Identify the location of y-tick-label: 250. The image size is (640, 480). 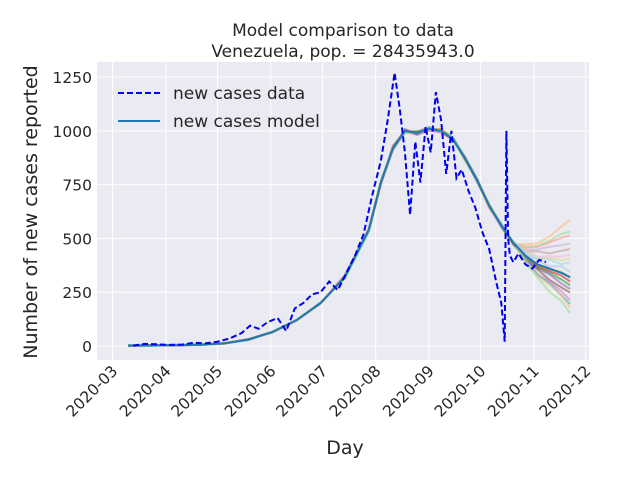
(77, 293).